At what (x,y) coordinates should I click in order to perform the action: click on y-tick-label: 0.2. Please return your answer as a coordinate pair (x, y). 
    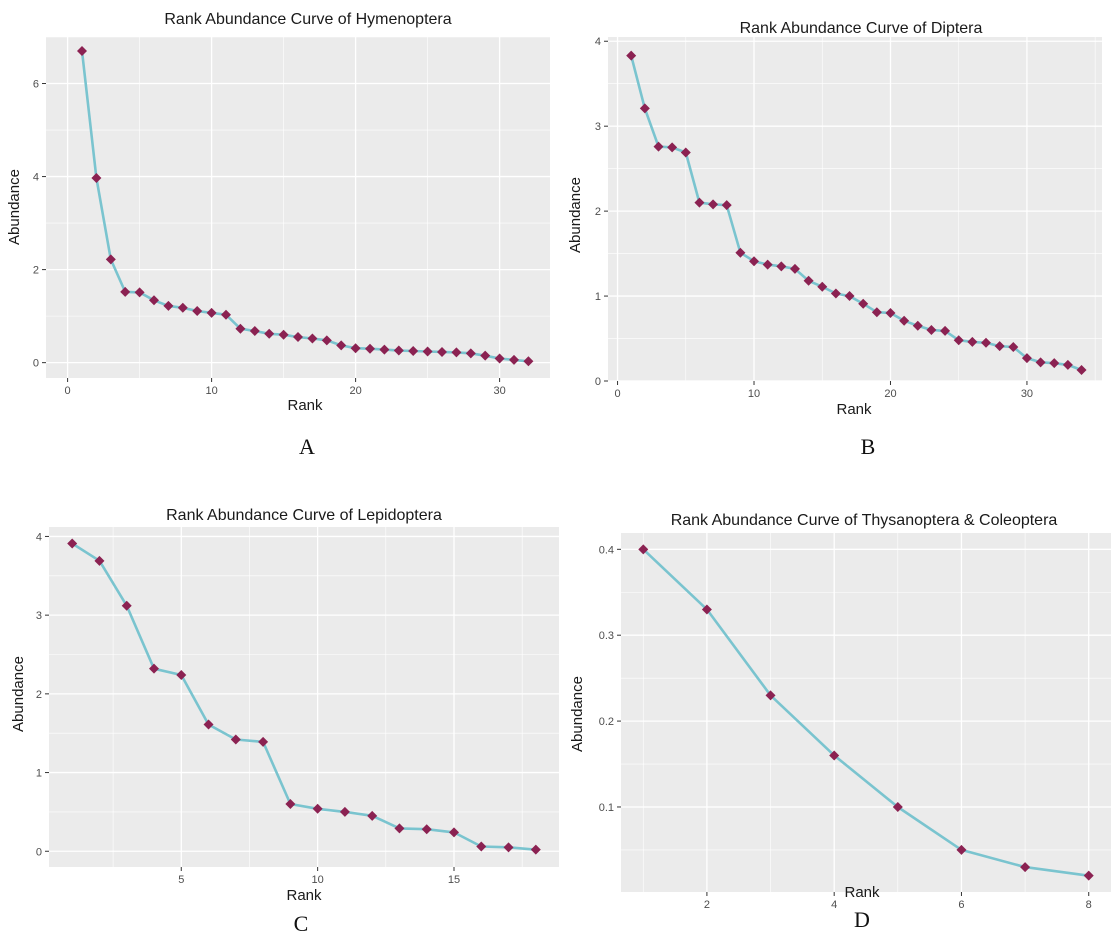
    Looking at the image, I should click on (606, 722).